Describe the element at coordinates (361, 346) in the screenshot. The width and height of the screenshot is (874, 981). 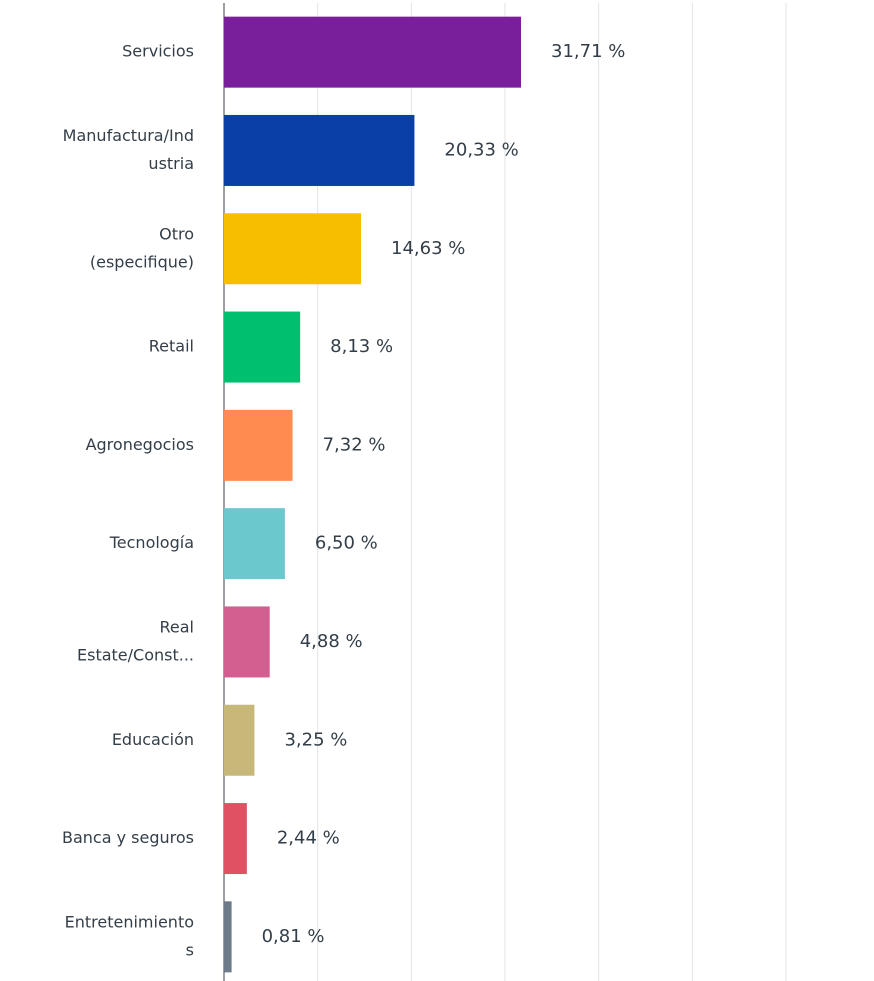
I see `value-label: 8,13 %` at that location.